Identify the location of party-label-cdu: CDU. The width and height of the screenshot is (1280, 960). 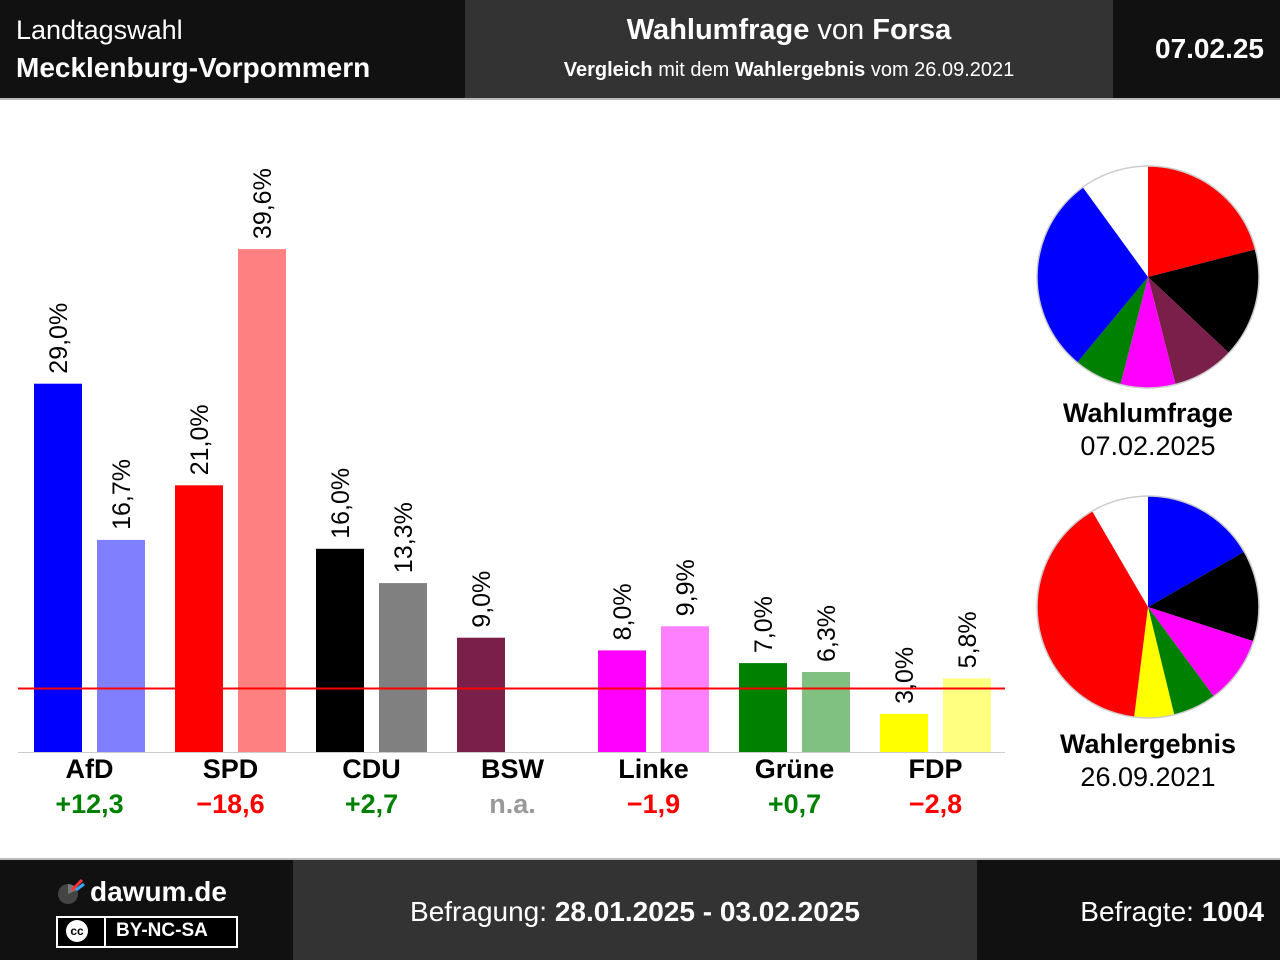
(371, 769).